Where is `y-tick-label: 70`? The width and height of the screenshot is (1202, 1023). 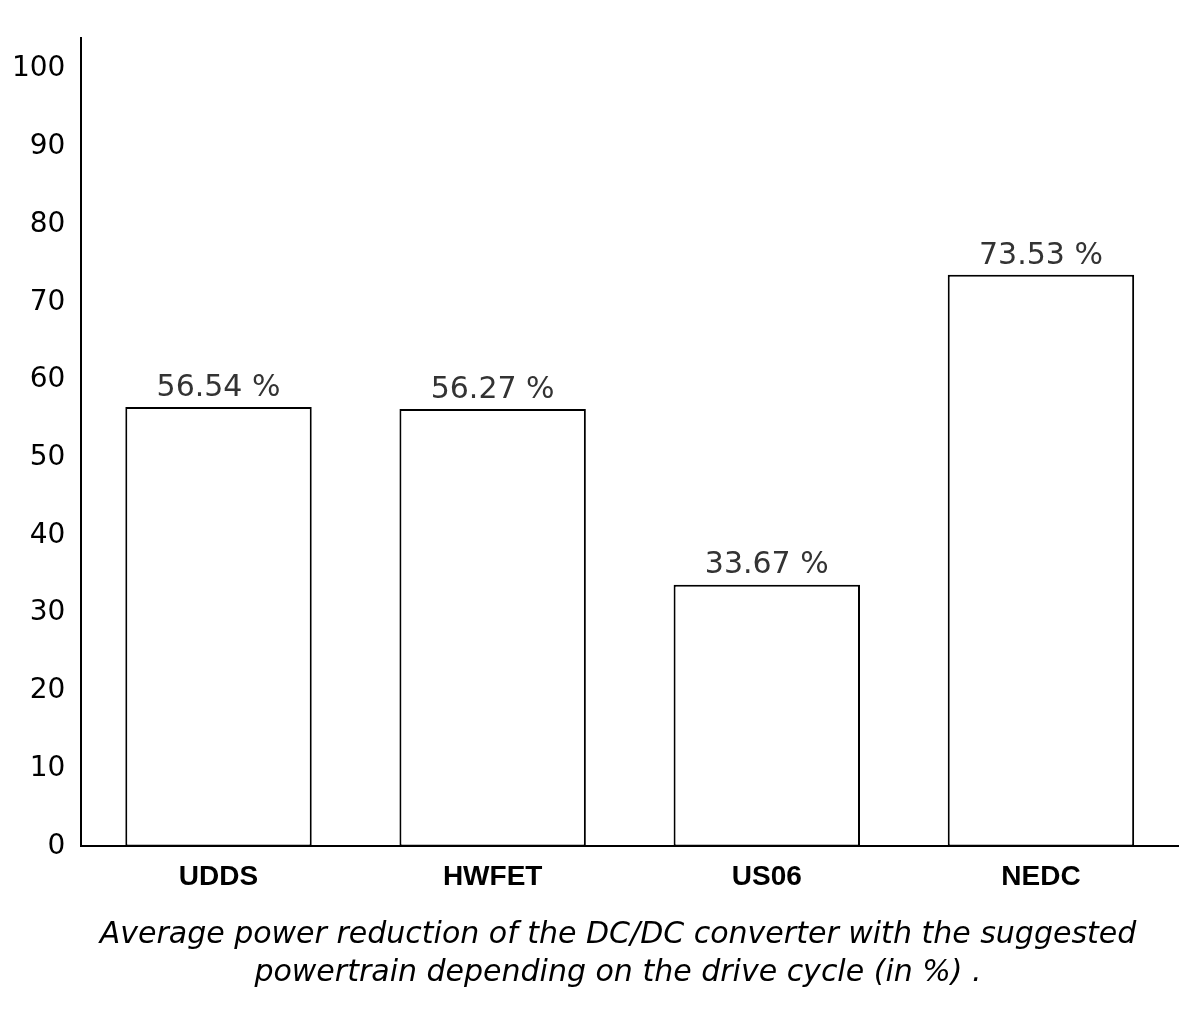 y-tick-label: 70 is located at coordinates (47, 300).